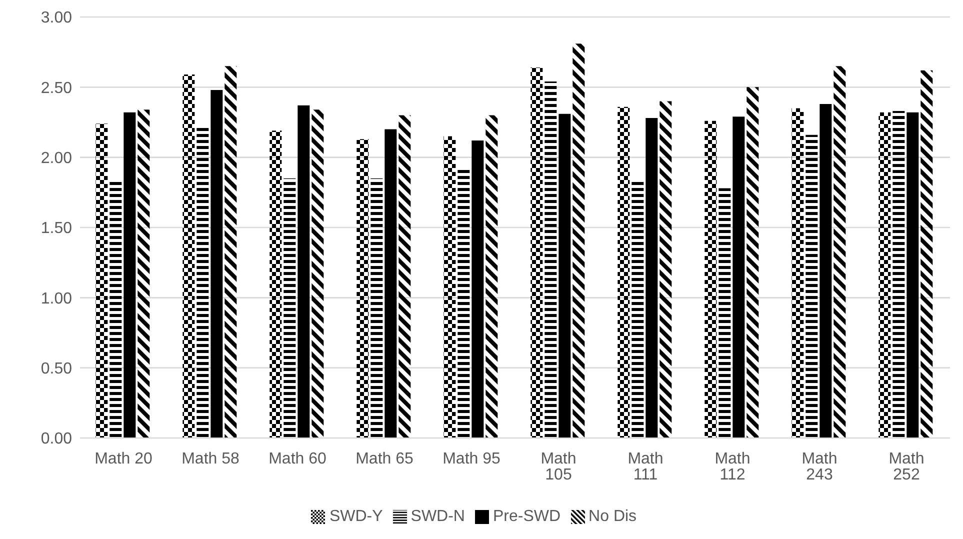 The width and height of the screenshot is (963, 539). I want to click on x-tick-label: Math 243, so click(820, 467).